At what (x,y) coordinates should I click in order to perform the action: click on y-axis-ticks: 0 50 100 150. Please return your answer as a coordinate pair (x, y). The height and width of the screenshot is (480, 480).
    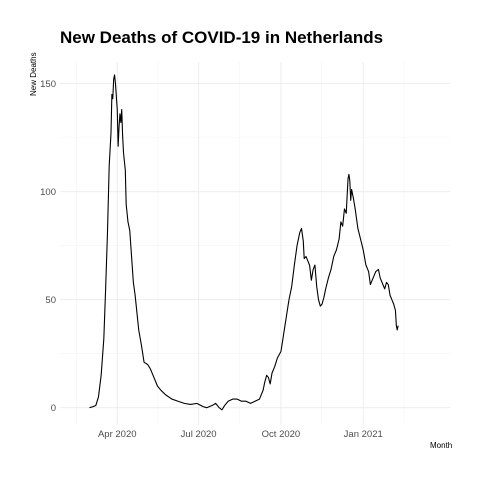
    Looking at the image, I should click on (48, 246).